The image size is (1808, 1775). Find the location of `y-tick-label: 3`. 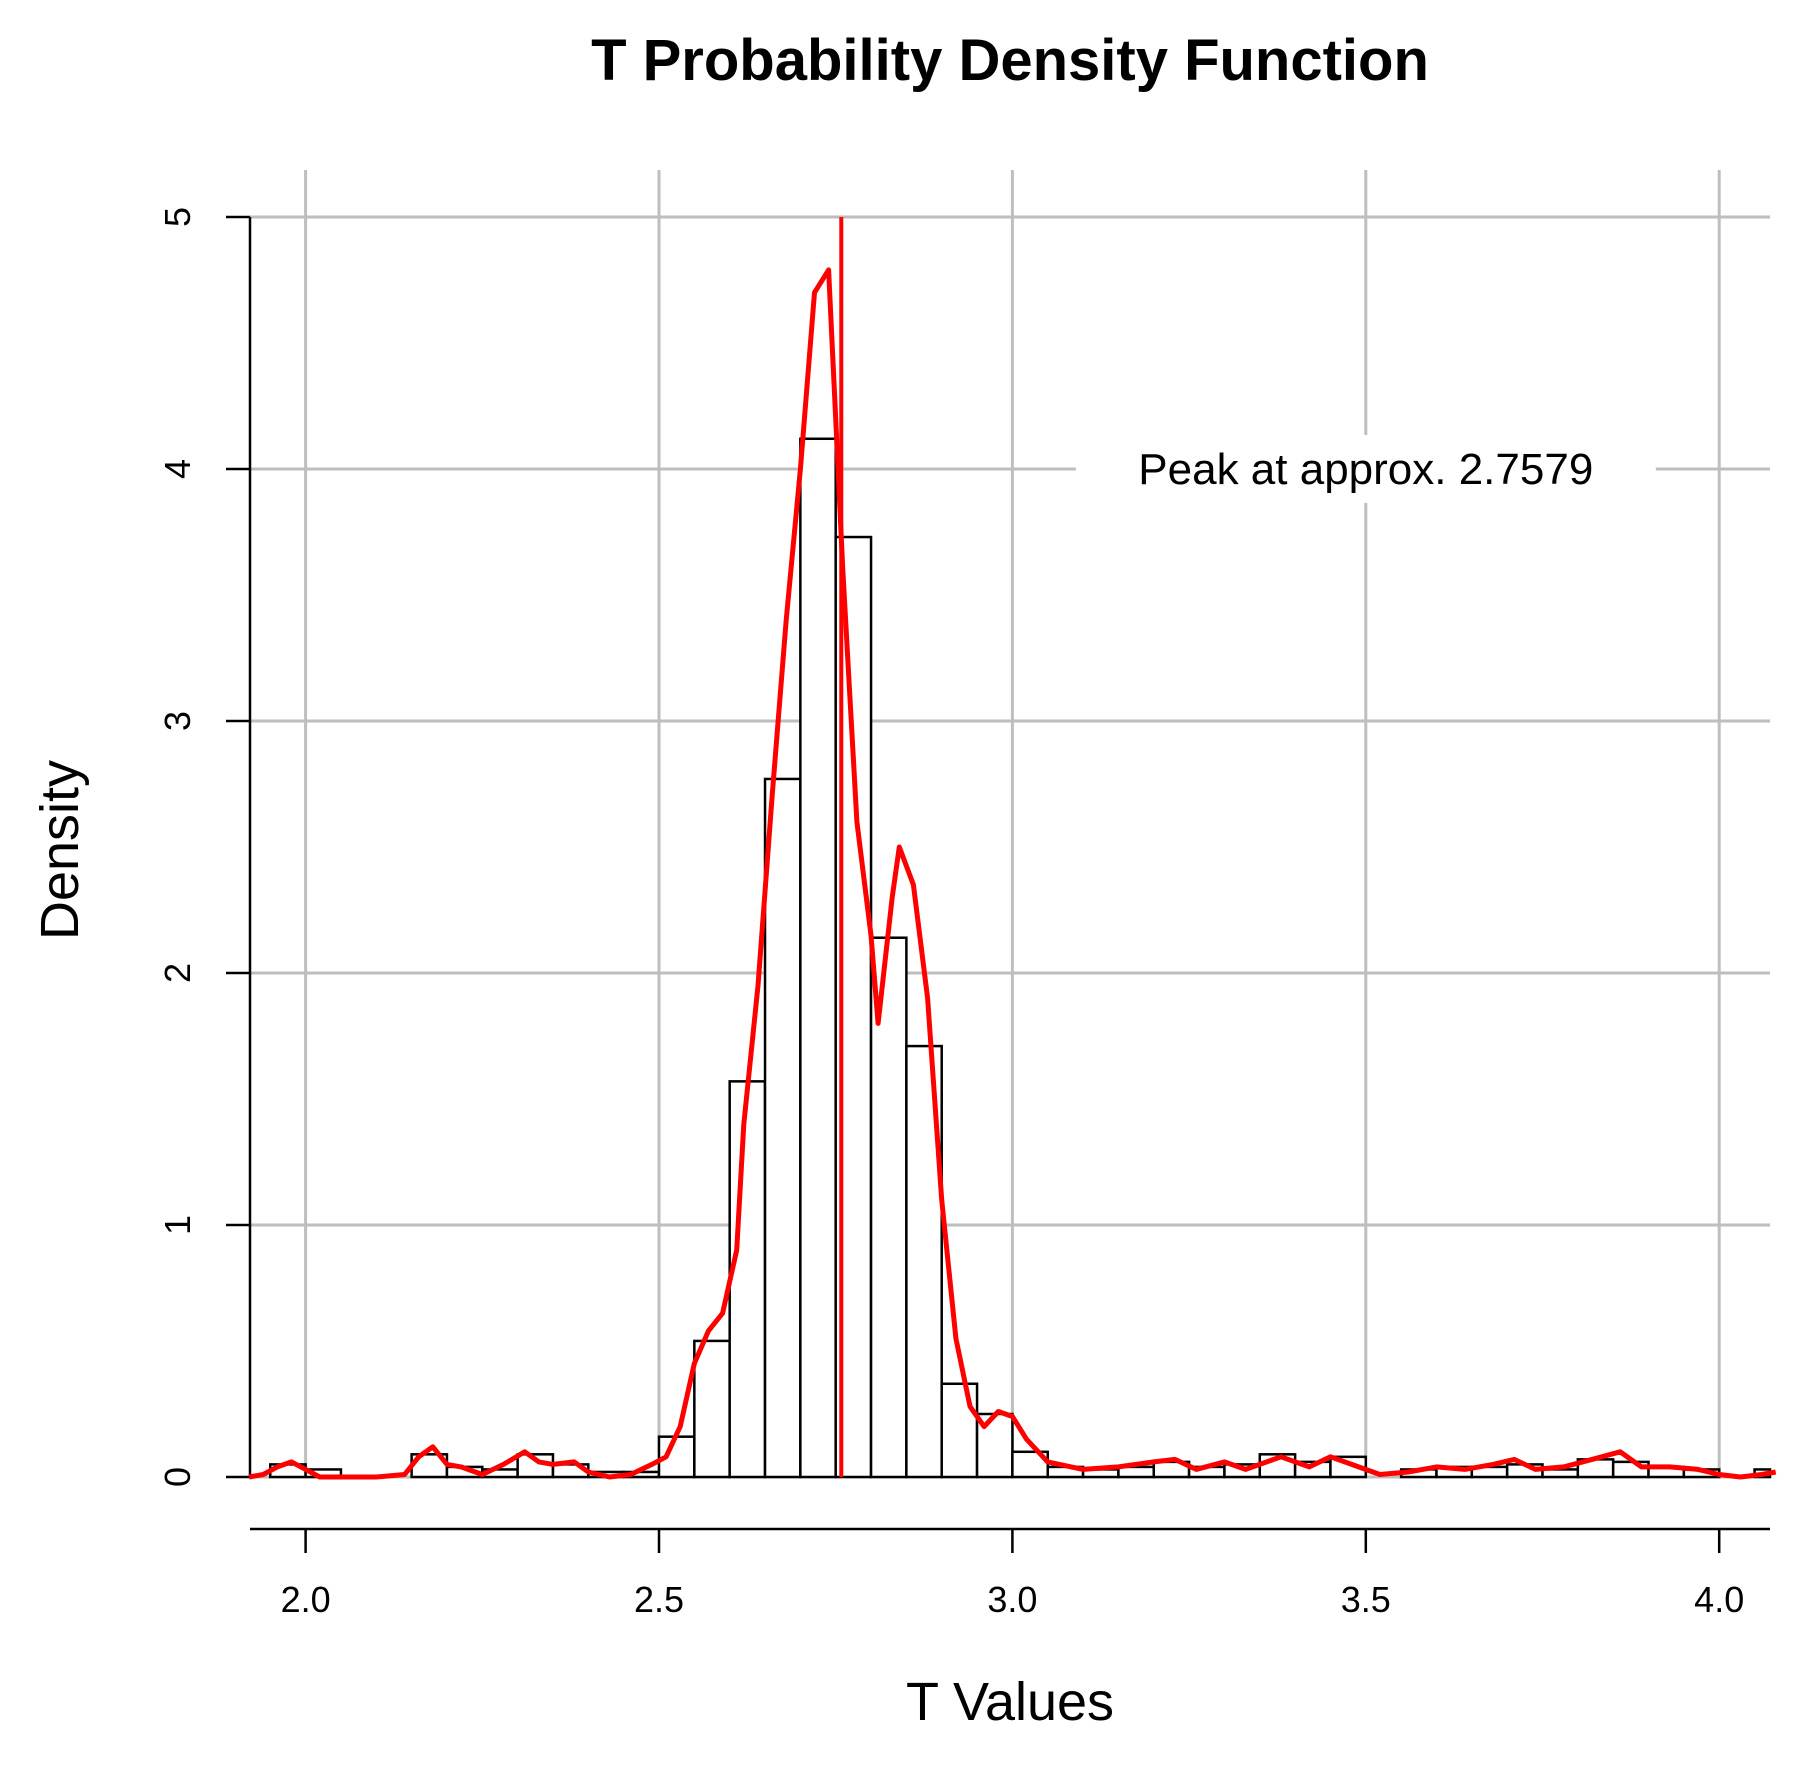

y-tick-label: 3 is located at coordinates (177, 721).